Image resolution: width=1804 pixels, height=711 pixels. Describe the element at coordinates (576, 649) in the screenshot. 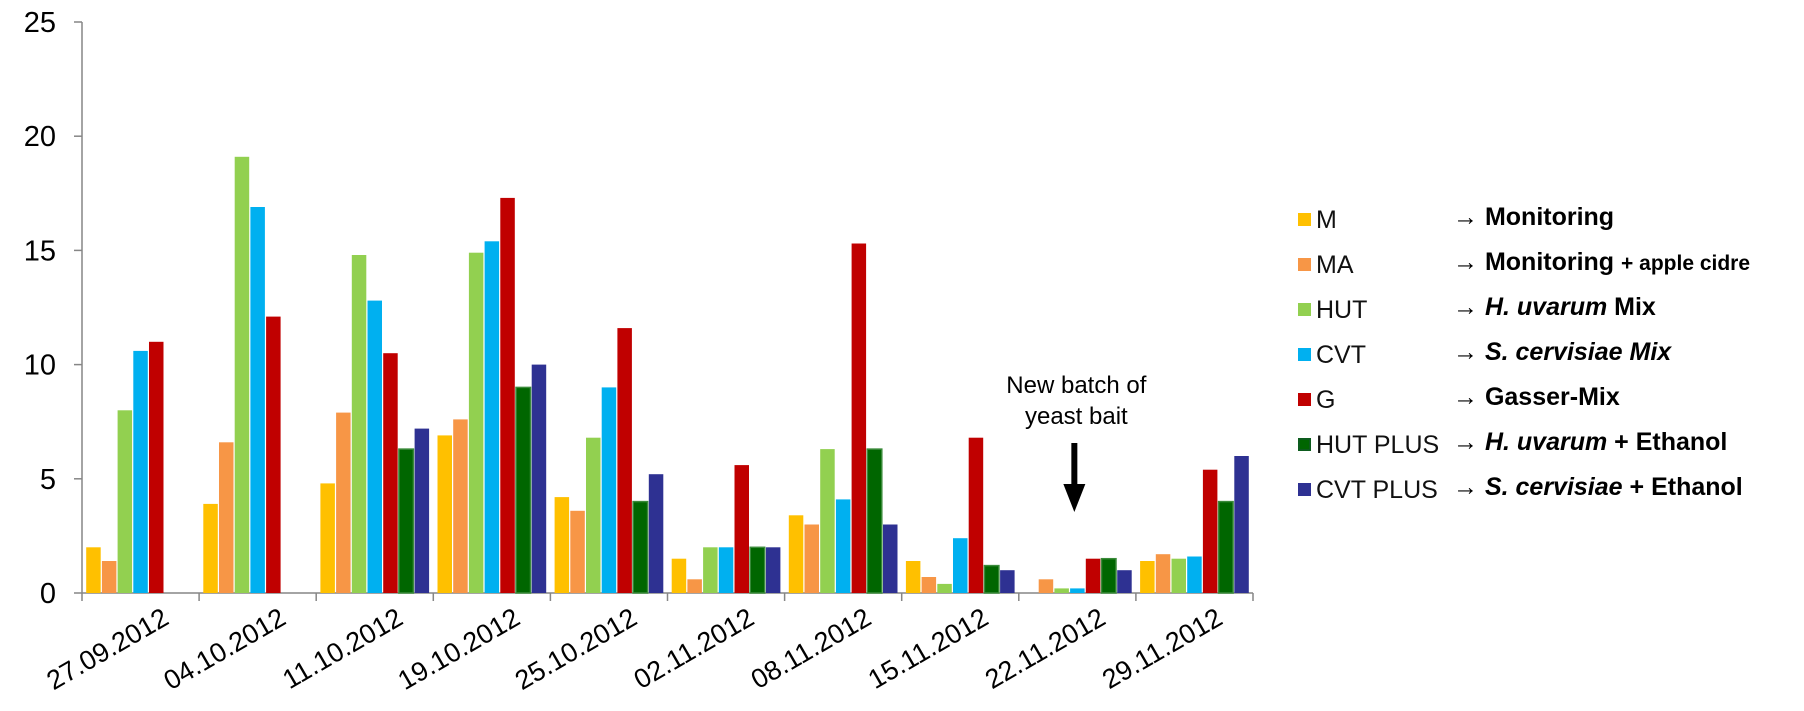

I see `x-tick-label: 25.10.2012` at that location.